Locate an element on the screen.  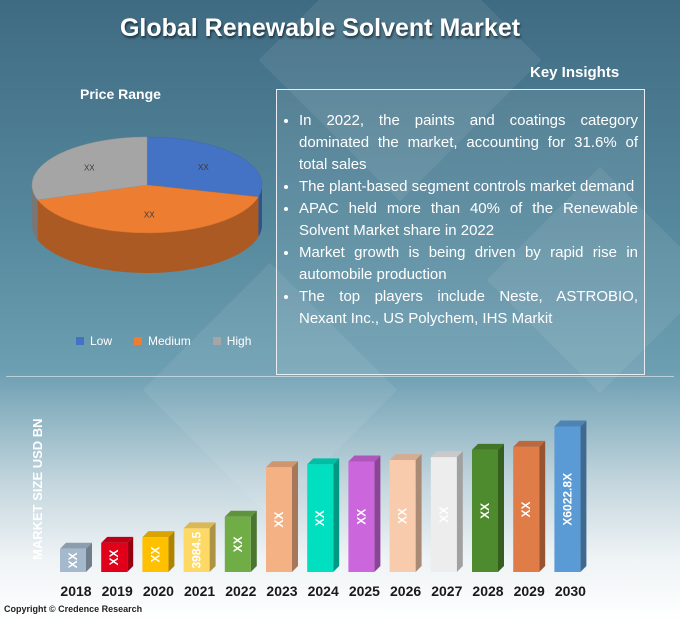
insights-heading: Key Insights is located at coordinates (575, 72).